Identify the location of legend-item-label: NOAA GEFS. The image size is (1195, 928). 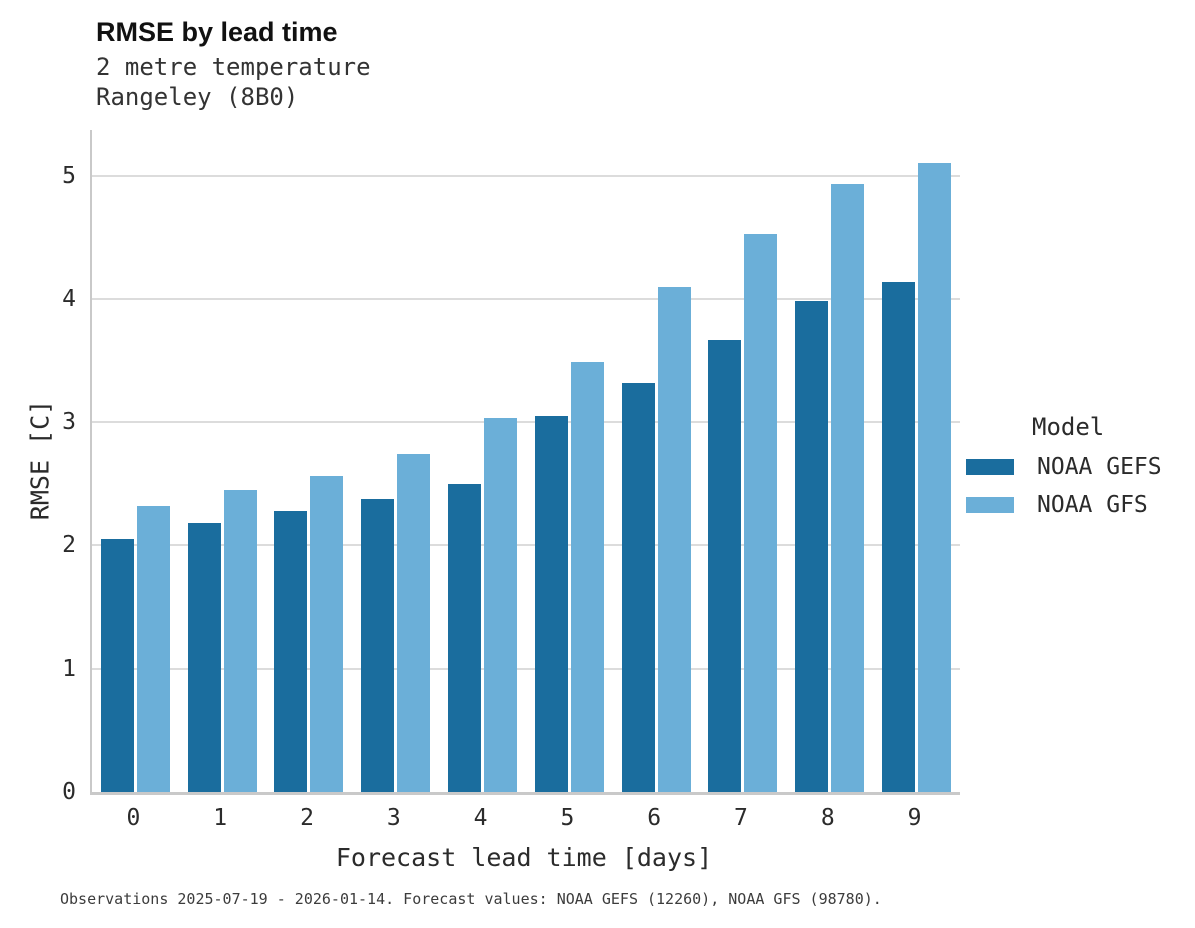
(1099, 467).